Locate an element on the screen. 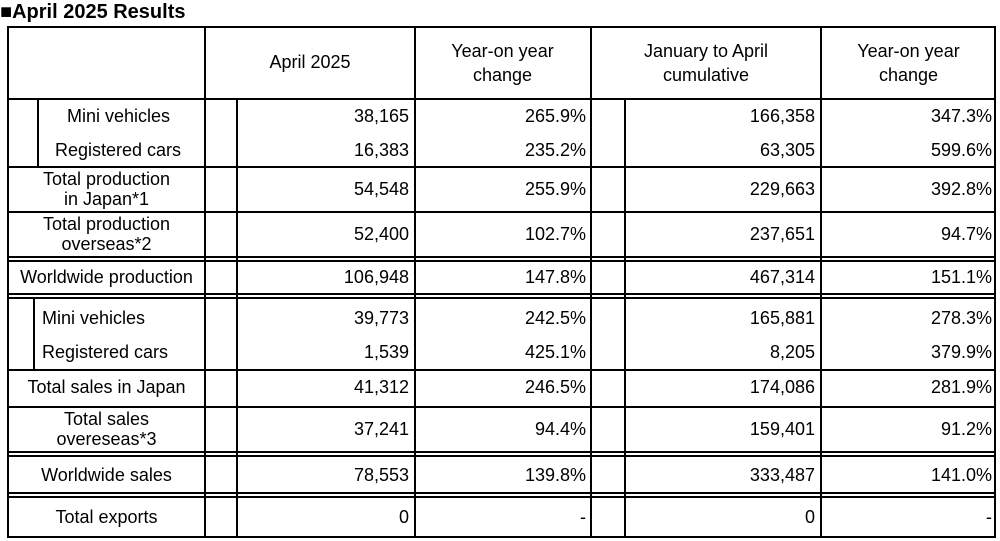 The width and height of the screenshot is (1000, 541). header-month: April 2025 is located at coordinates (310, 62).